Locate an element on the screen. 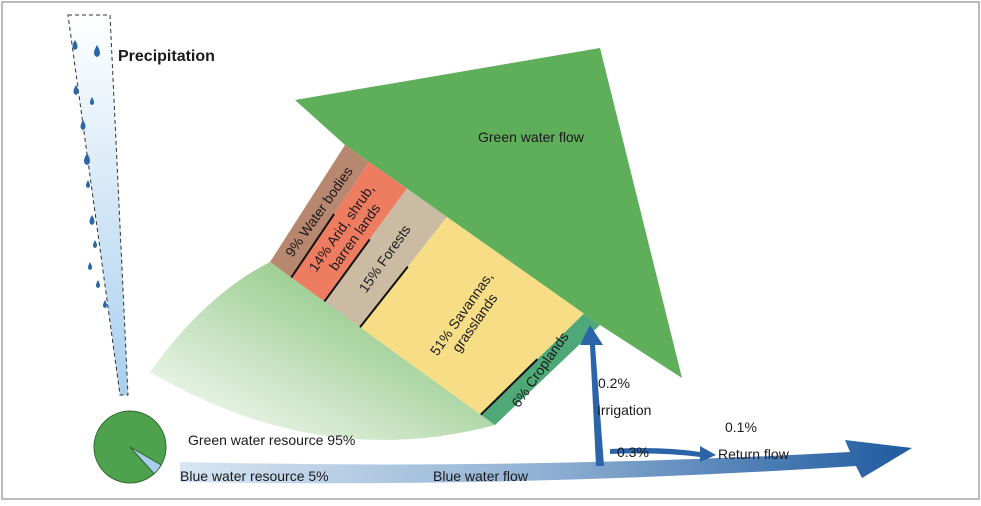  pie-slice is located at coordinates (145, 460).